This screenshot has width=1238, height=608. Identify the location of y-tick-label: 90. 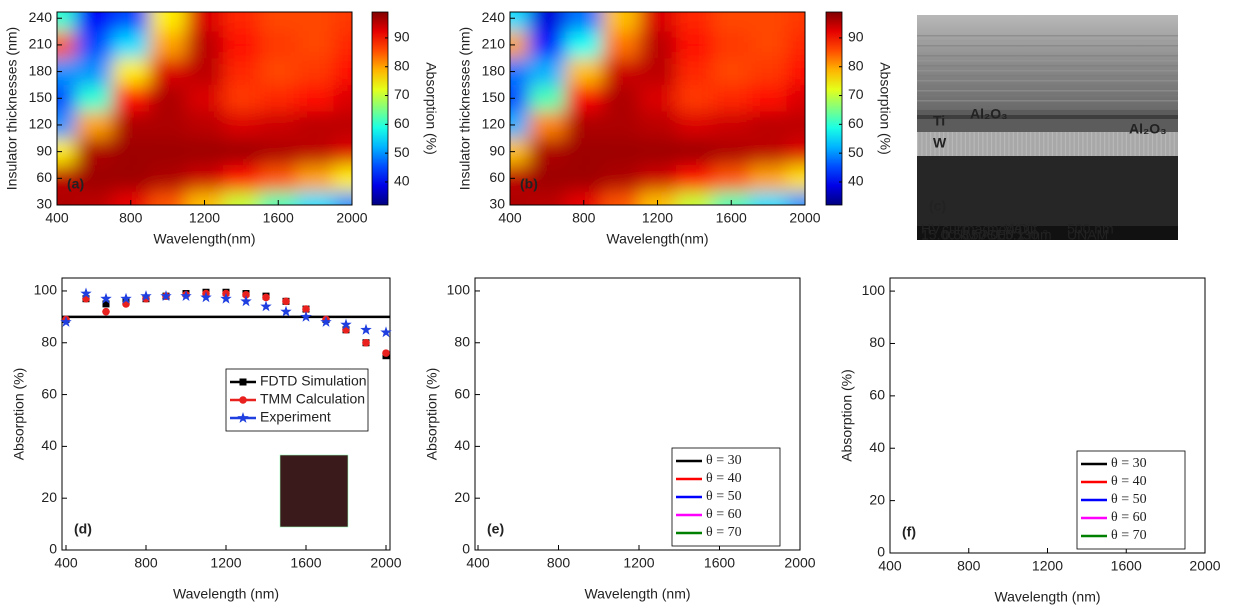
(44, 150).